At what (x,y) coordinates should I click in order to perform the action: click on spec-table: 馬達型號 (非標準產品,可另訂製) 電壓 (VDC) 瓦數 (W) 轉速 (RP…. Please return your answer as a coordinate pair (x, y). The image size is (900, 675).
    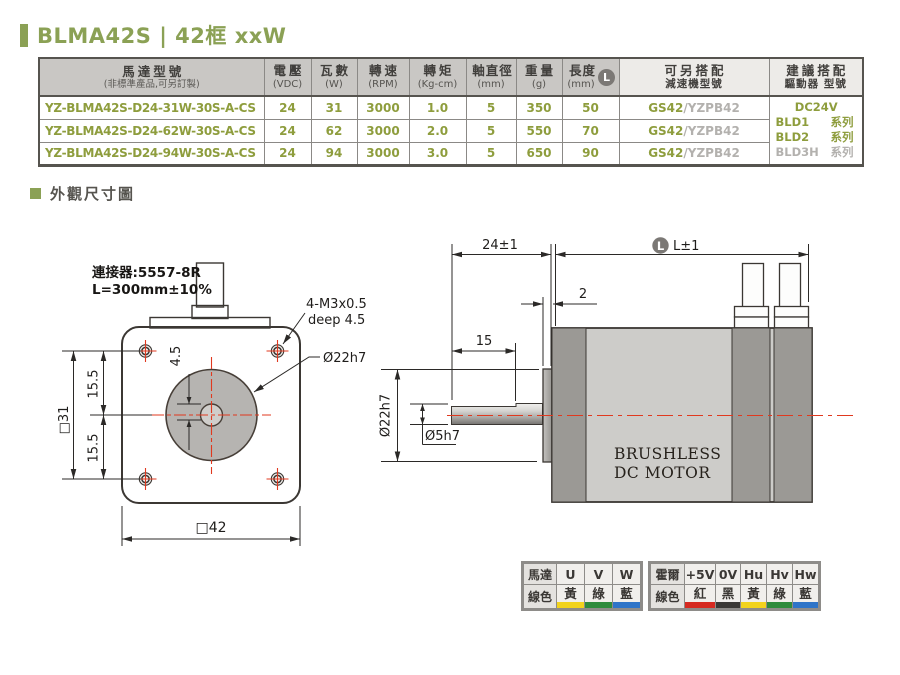
    Looking at the image, I should click on (451, 112).